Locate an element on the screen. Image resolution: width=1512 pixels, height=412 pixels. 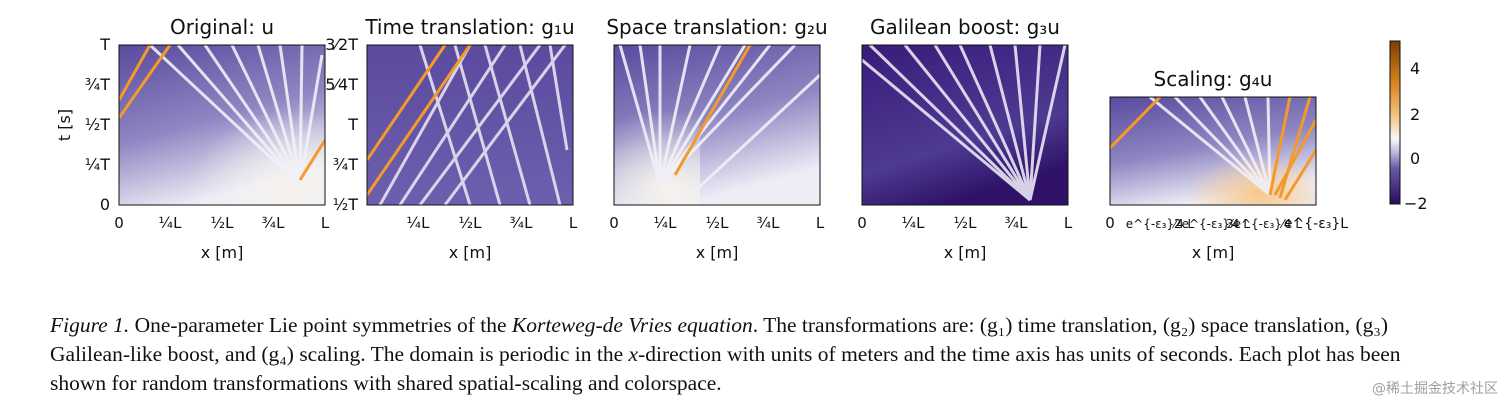
xtick-label: e^{-ε₃}⁄4 L is located at coordinates (1160, 224).